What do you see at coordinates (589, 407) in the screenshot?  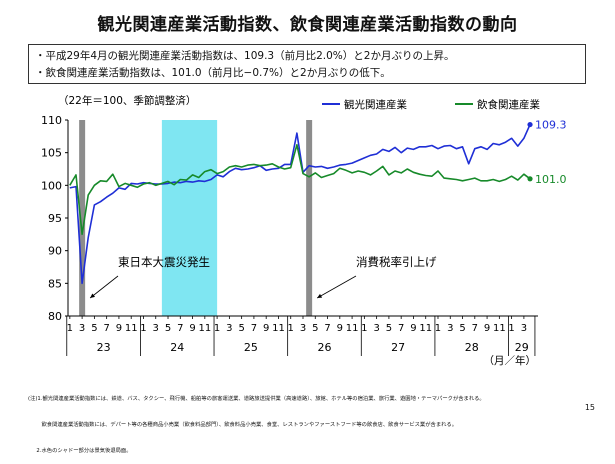 I see `page-number: 15` at bounding box center [589, 407].